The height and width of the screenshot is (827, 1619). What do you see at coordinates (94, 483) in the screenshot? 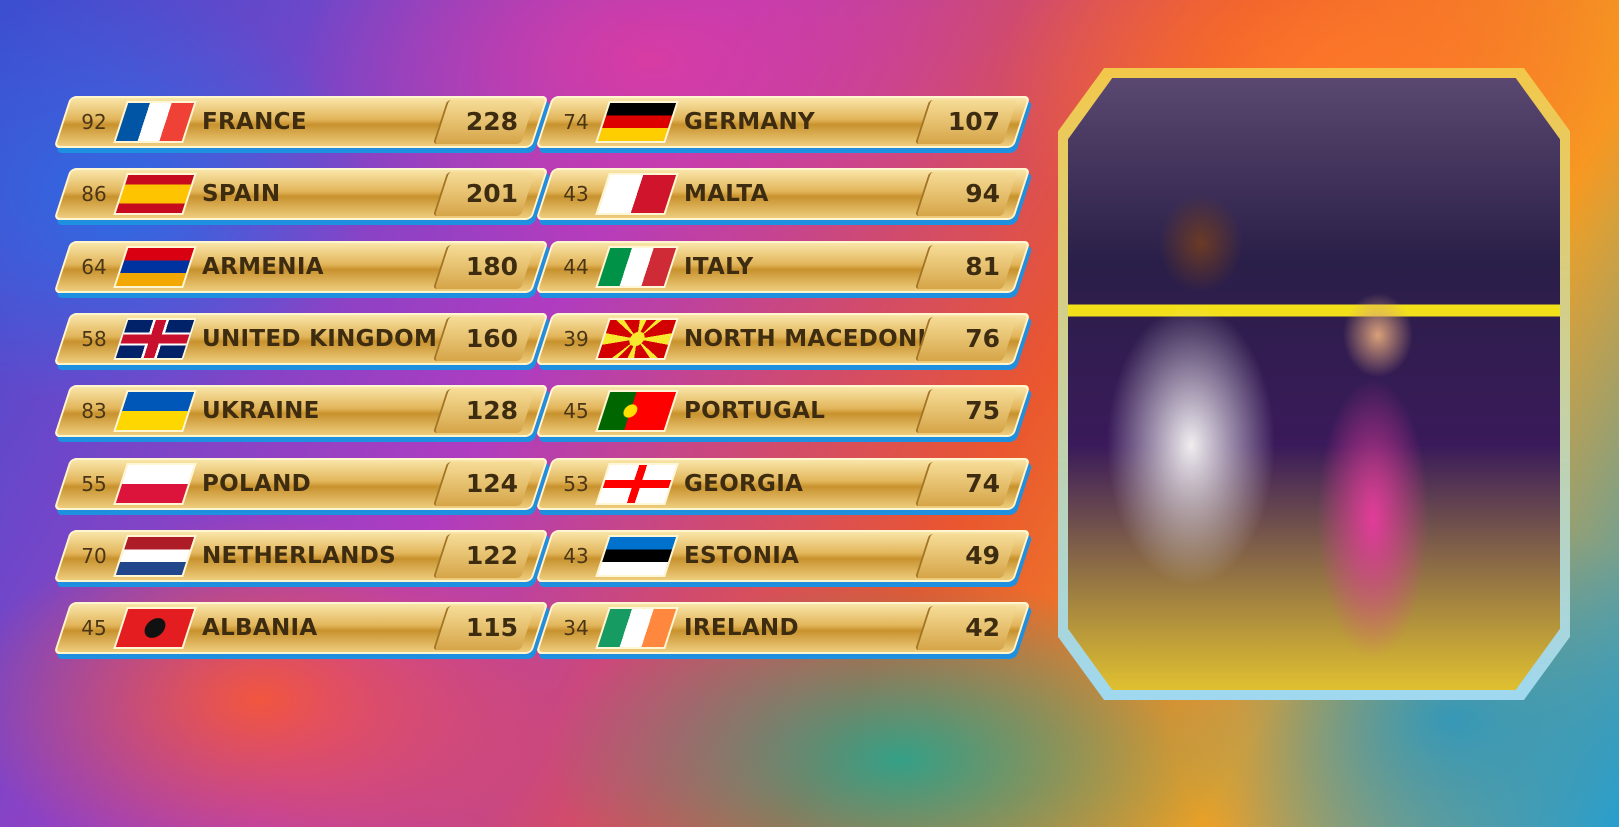
I see `jury-points: 55` at bounding box center [94, 483].